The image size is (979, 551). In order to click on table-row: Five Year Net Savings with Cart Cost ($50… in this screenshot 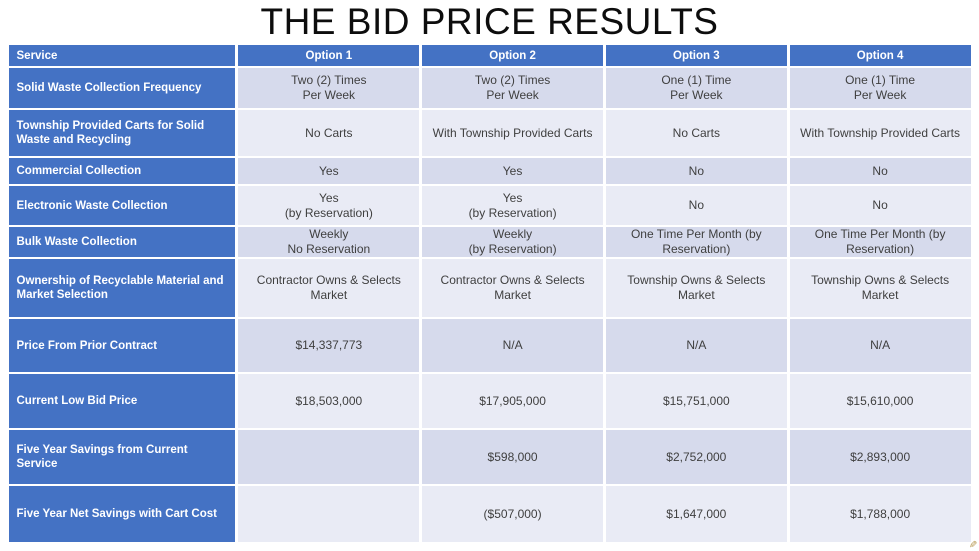, I will do `click(489, 514)`.